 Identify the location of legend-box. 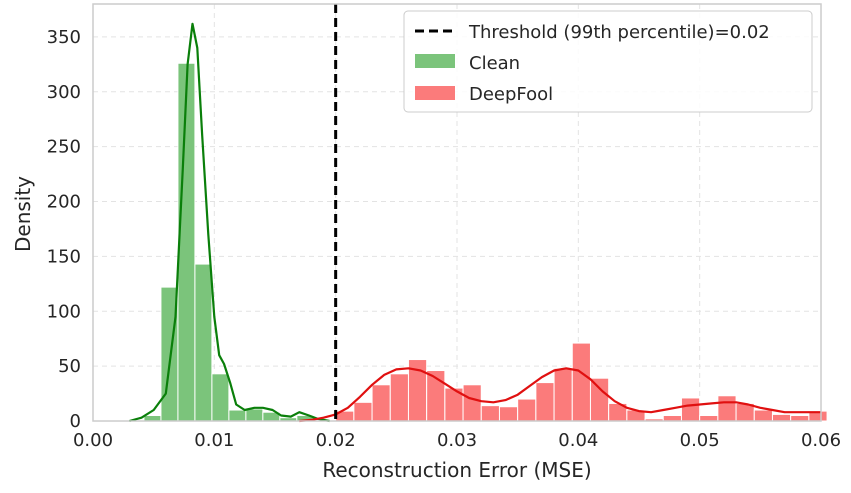
(608, 61).